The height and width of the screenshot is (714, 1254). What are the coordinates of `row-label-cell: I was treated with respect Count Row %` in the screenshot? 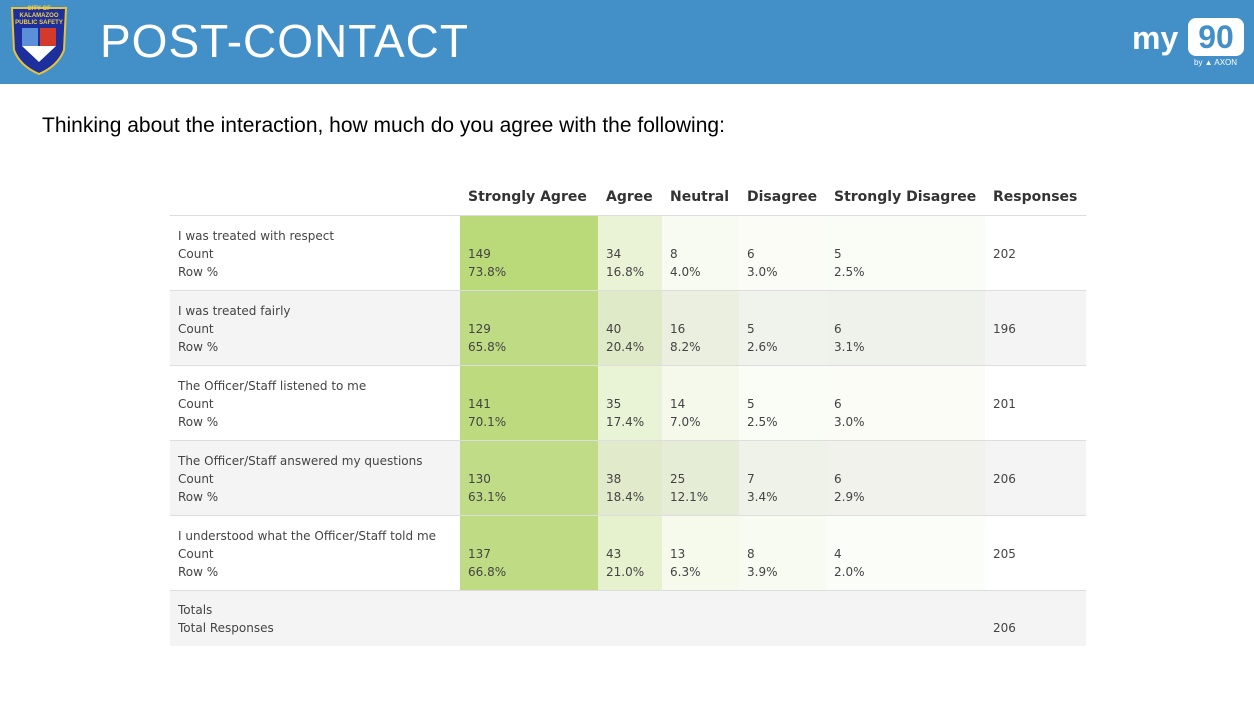 It's located at (315, 253).